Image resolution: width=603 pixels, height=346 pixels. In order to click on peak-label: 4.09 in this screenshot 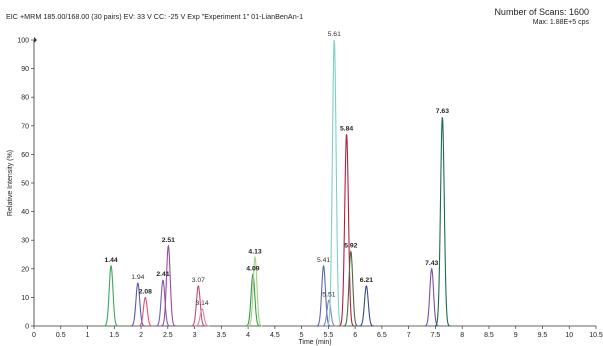, I will do `click(252, 269)`.